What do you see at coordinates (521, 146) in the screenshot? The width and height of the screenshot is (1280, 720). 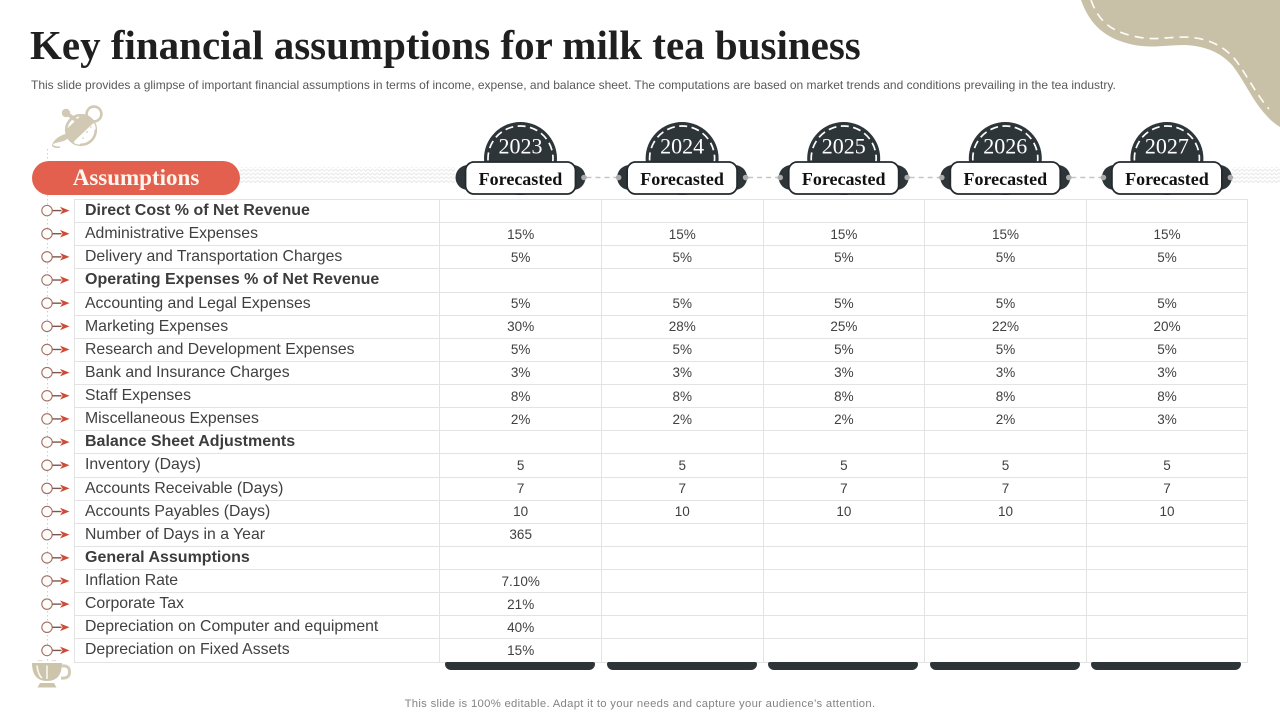 I see `svg-text: 2023` at bounding box center [521, 146].